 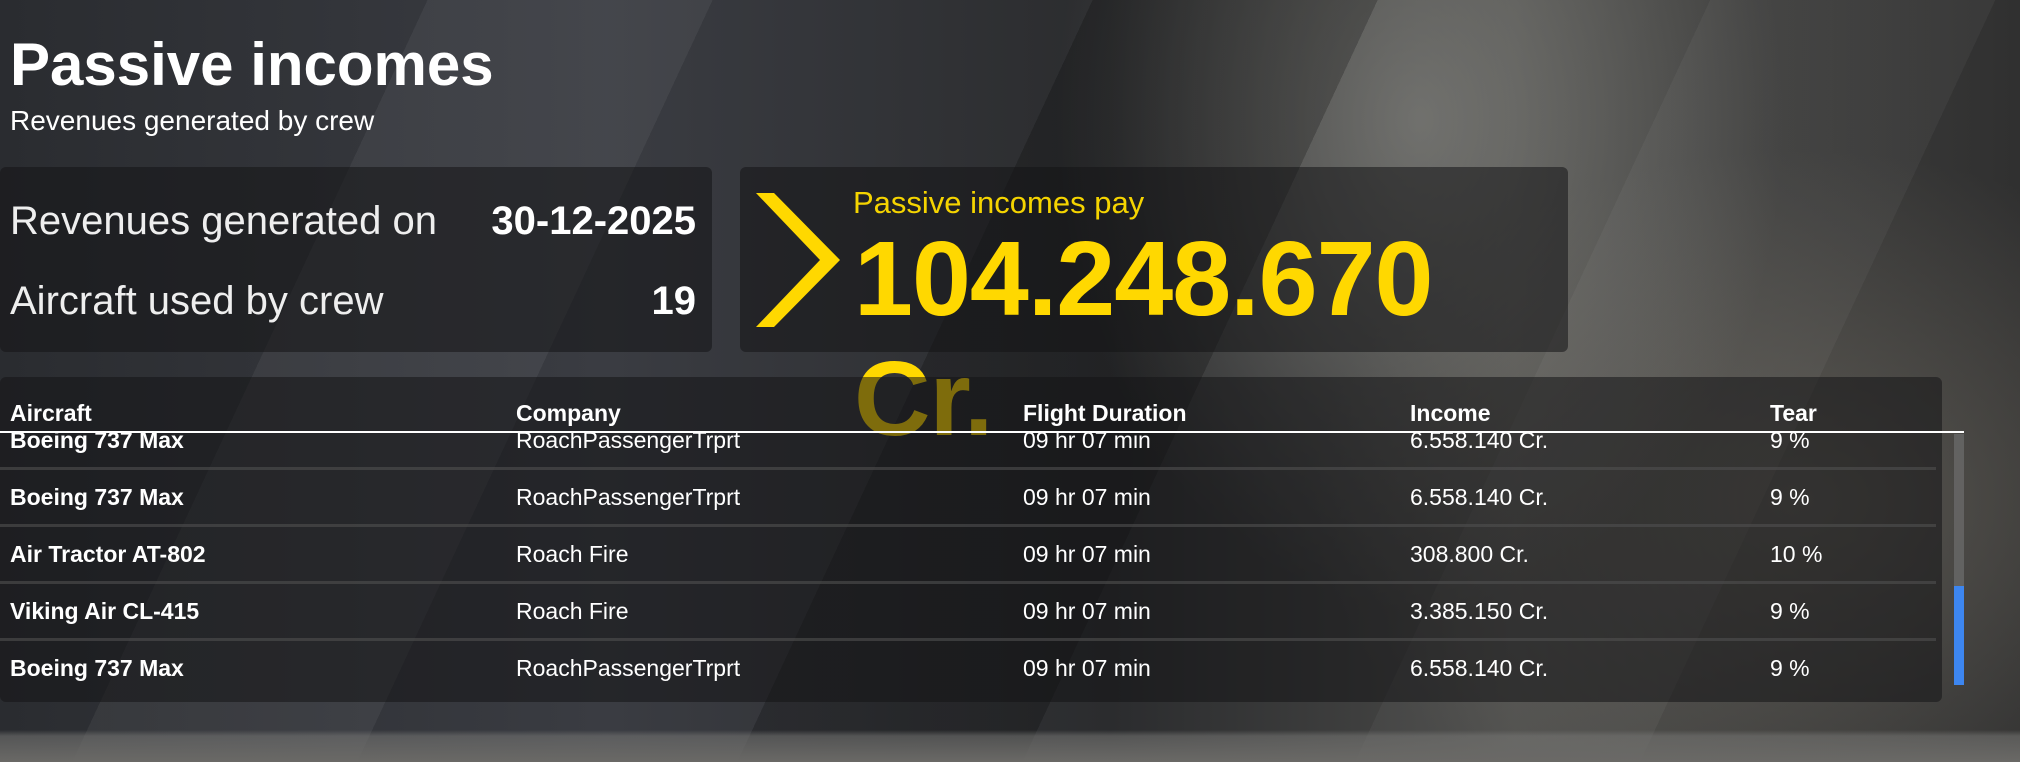 What do you see at coordinates (1450, 413) in the screenshot?
I see `column-header-income: Income` at bounding box center [1450, 413].